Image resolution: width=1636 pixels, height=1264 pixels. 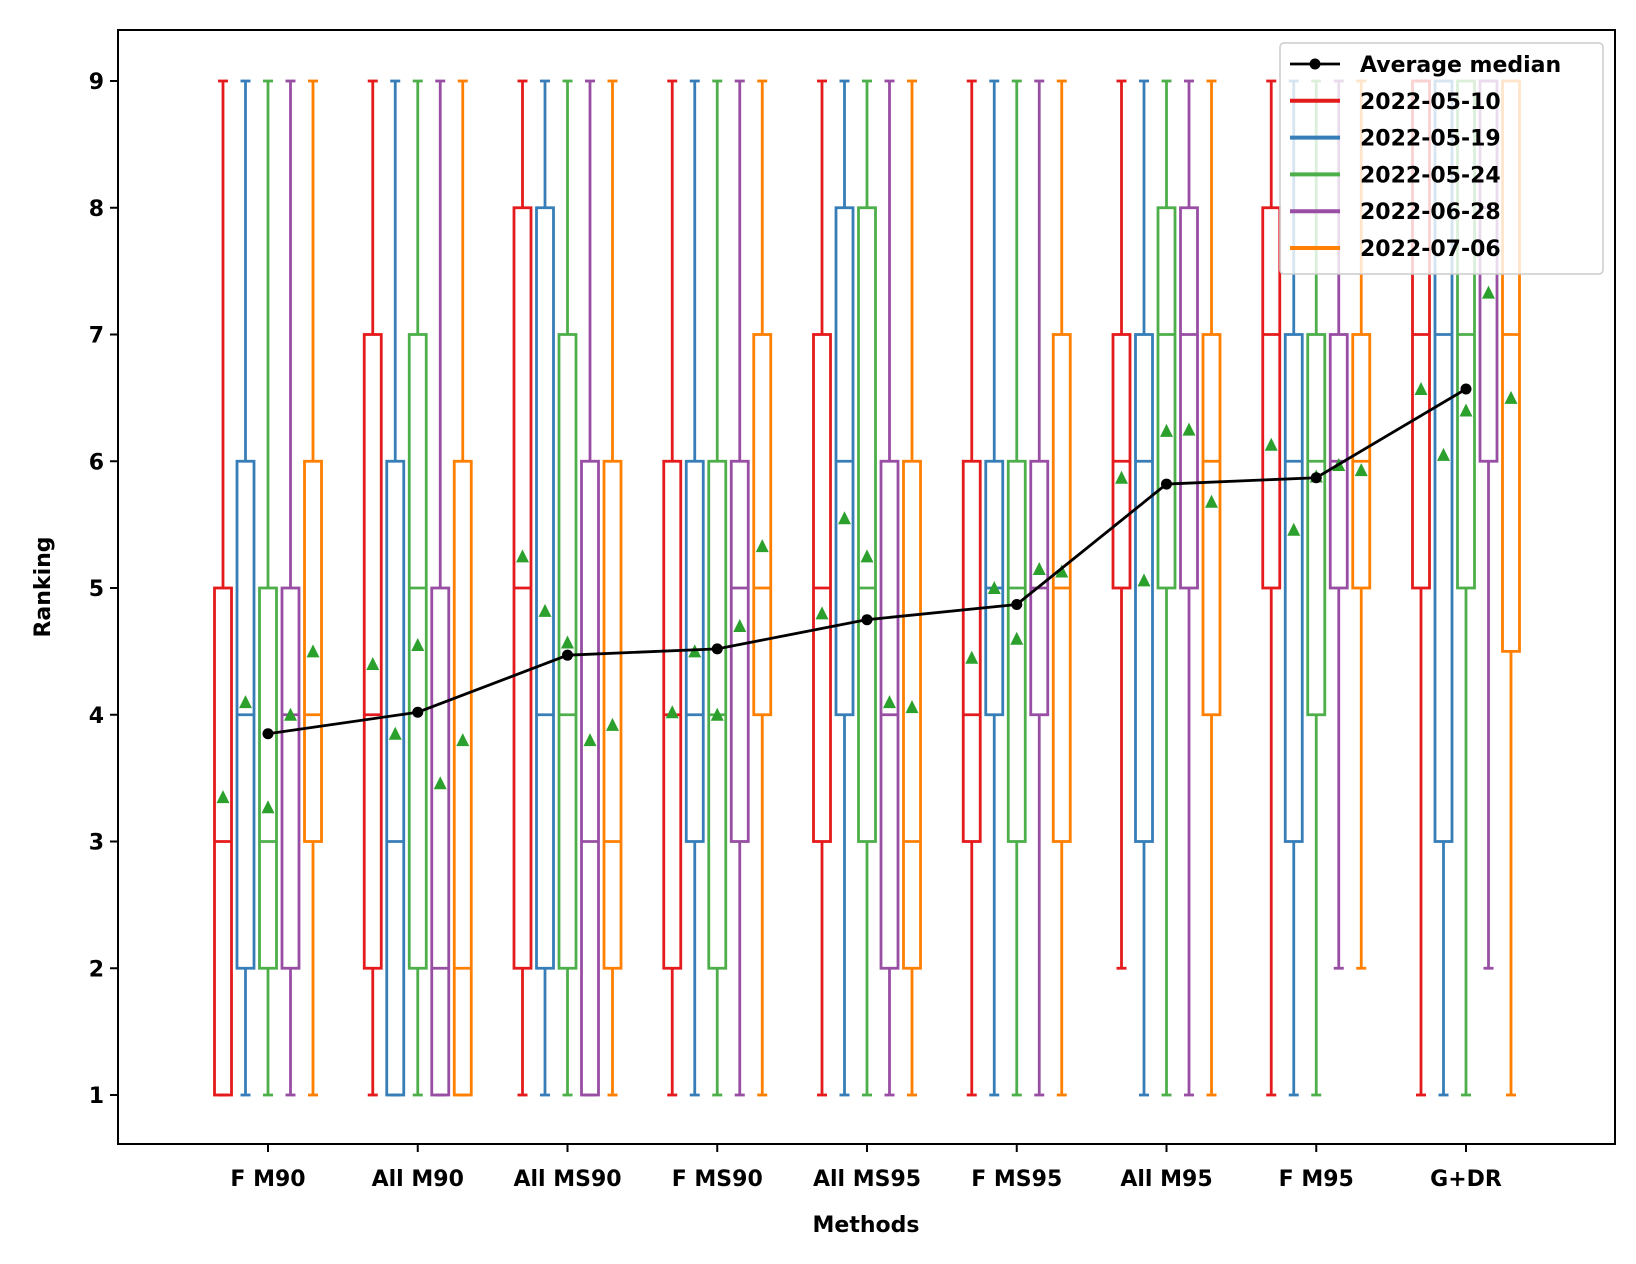 What do you see at coordinates (866, 1225) in the screenshot?
I see `x-axis-label: Methods` at bounding box center [866, 1225].